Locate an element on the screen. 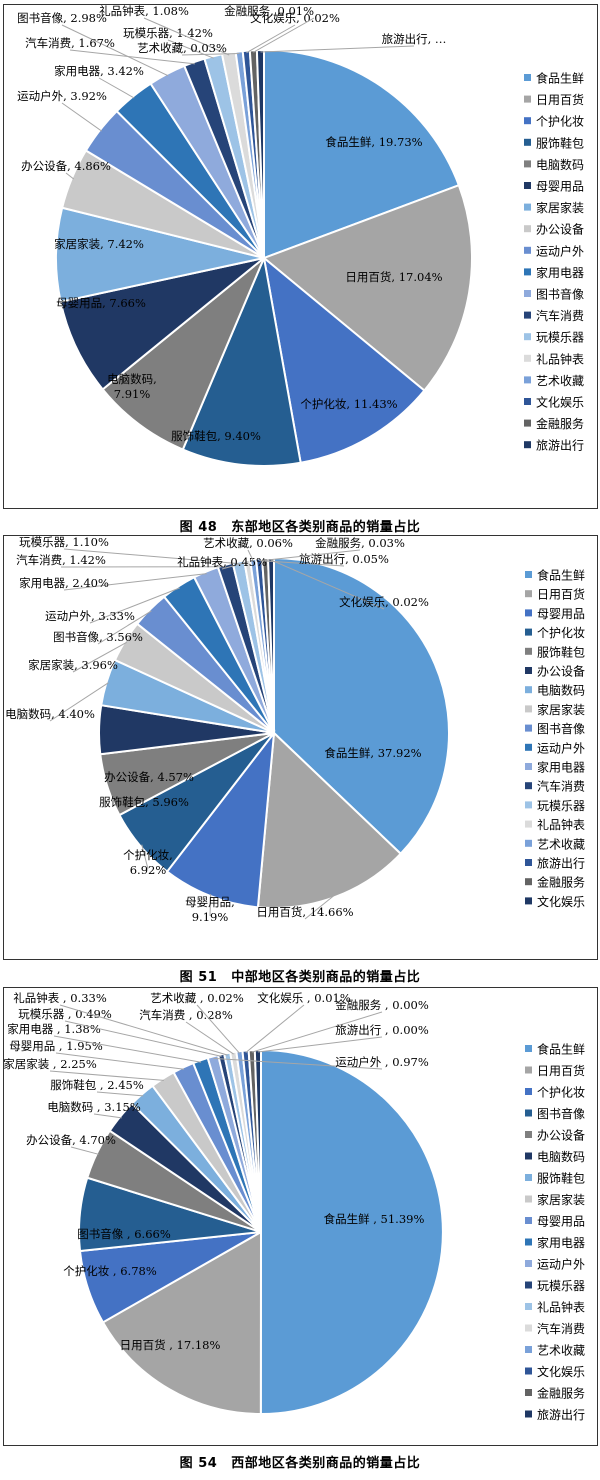 This screenshot has width=600, height=1480. legend-item: 玩模乐器 is located at coordinates (555, 1286).